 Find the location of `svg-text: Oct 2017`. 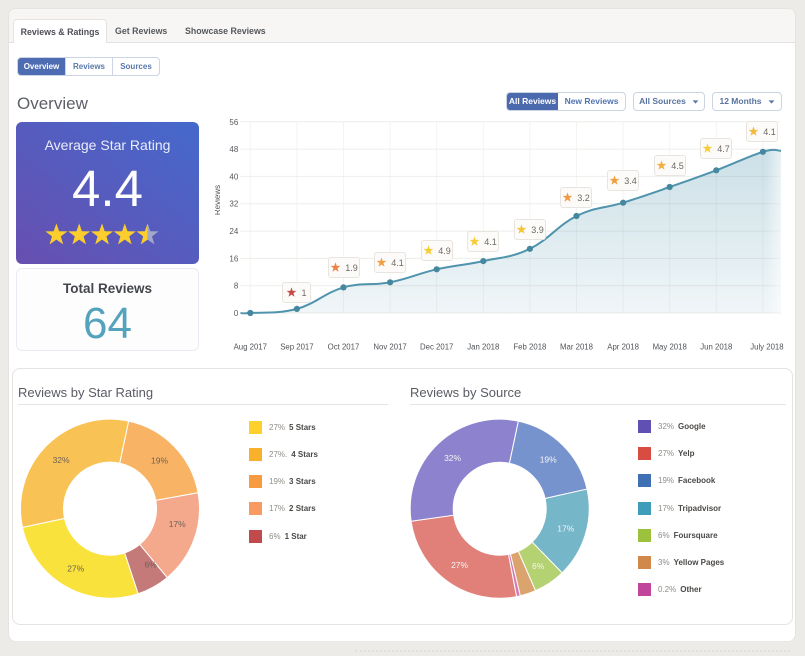

svg-text: Oct 2017 is located at coordinates (344, 347).